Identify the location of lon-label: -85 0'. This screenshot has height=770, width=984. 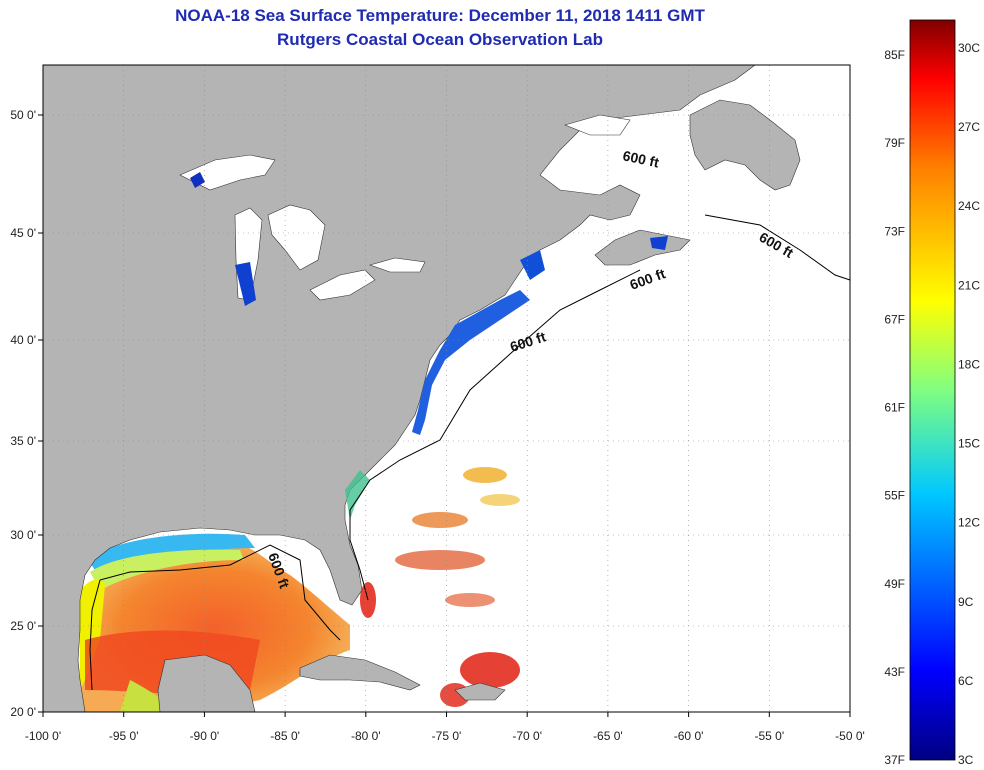
(285, 736).